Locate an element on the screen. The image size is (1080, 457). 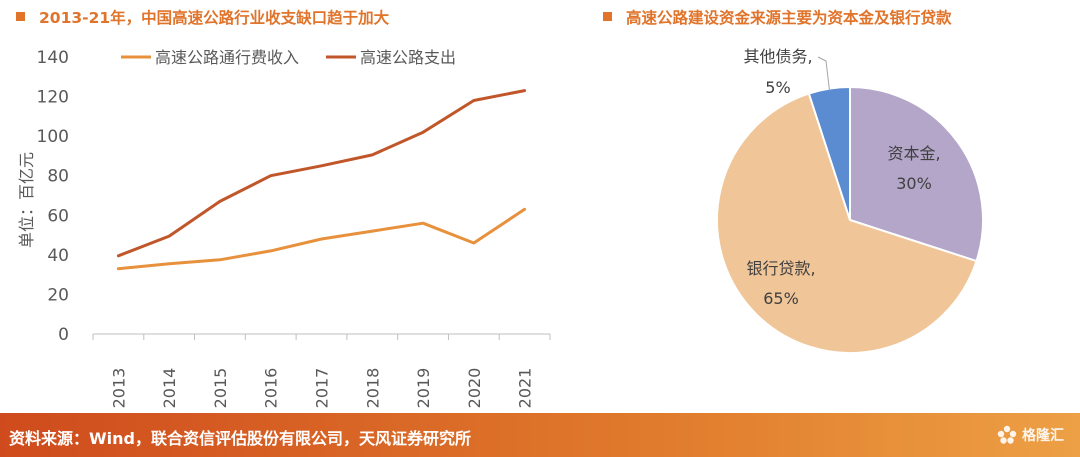
y-tick-label: 120 is located at coordinates (53, 98).